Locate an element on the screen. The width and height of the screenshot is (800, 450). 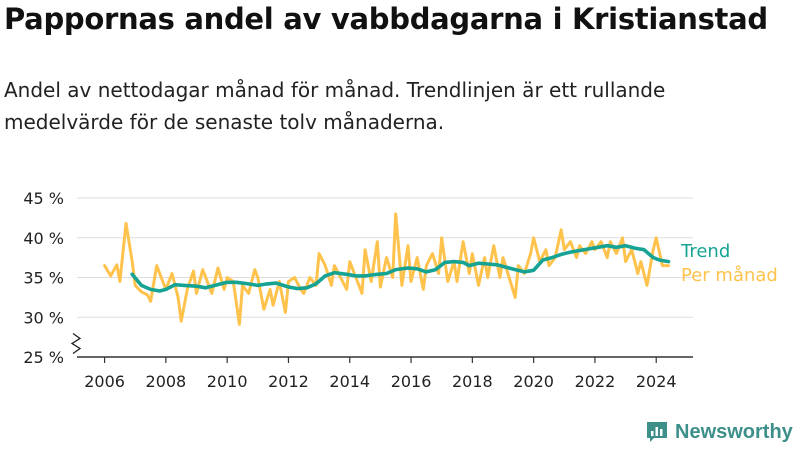
y-tick-label: 30 % is located at coordinates (43, 317).